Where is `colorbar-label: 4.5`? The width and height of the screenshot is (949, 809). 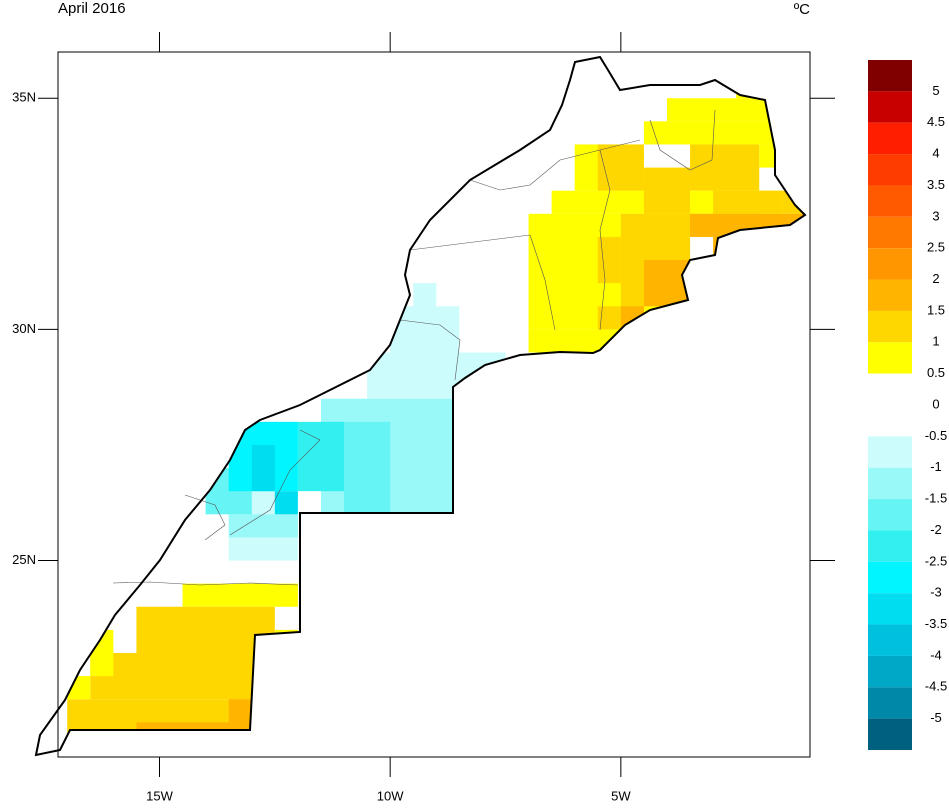 colorbar-label: 4.5 is located at coordinates (936, 121).